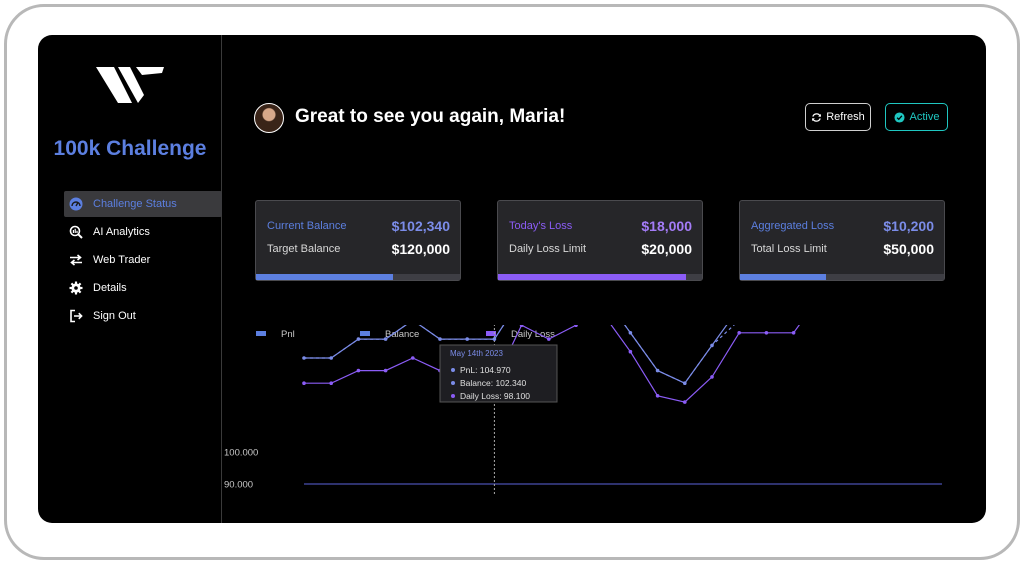 This screenshot has height=564, width=1024. What do you see at coordinates (241, 453) in the screenshot?
I see `y-tick-label: 100.000` at bounding box center [241, 453].